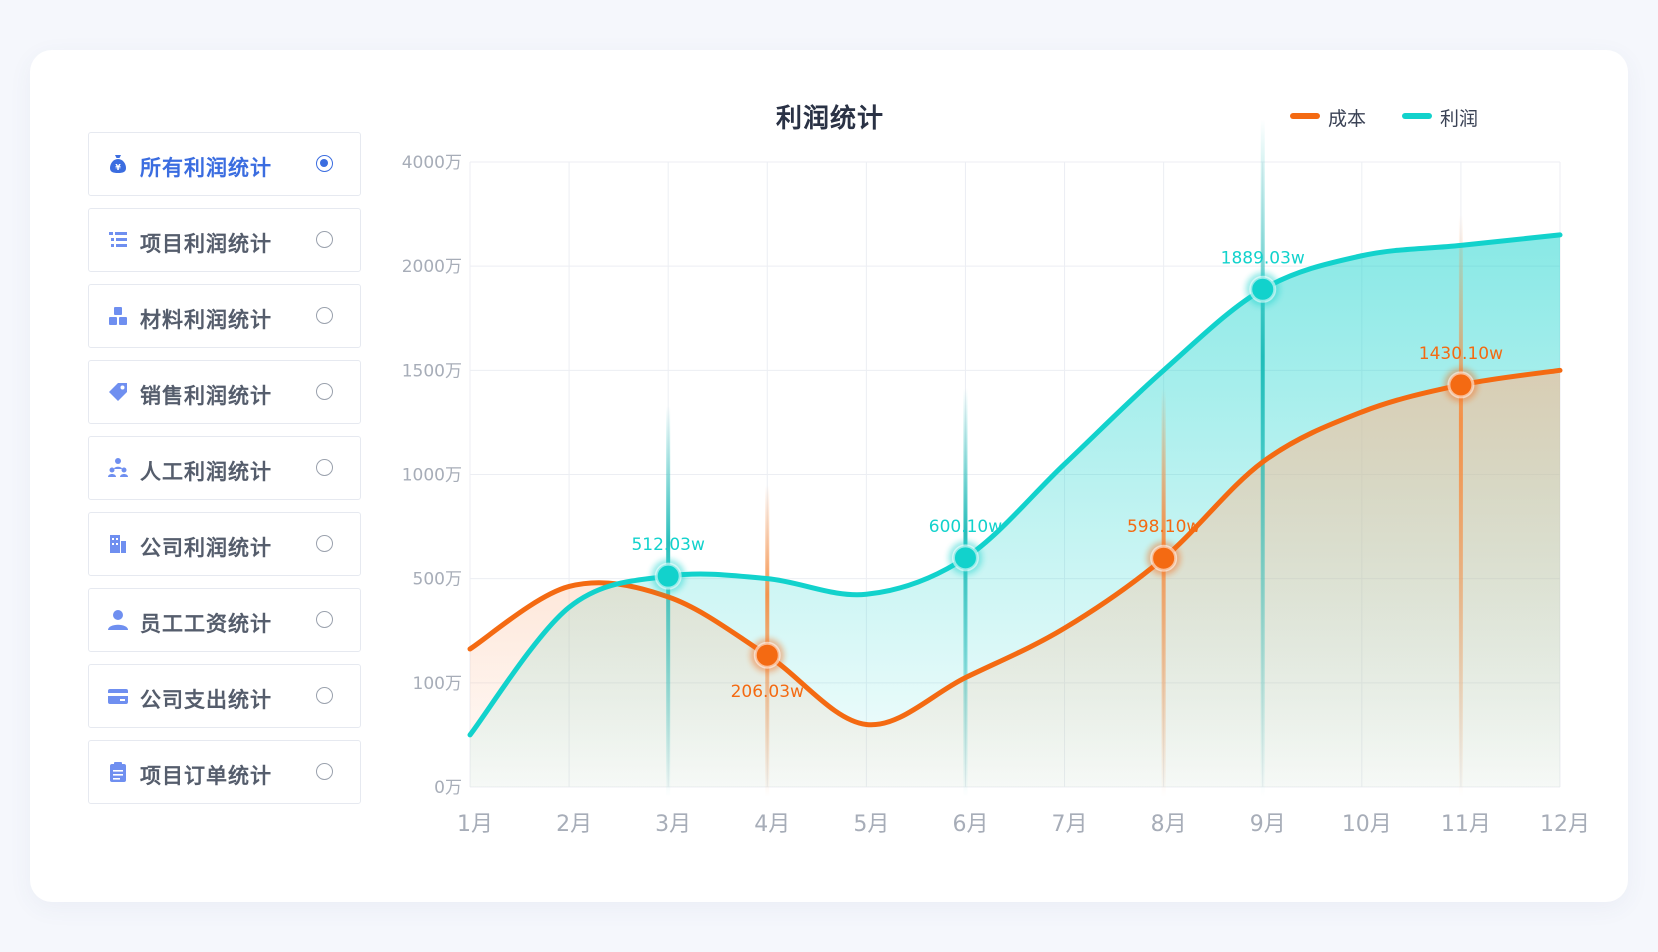  Describe the element at coordinates (1565, 824) in the screenshot. I see `x-tick-label: 12月` at that location.